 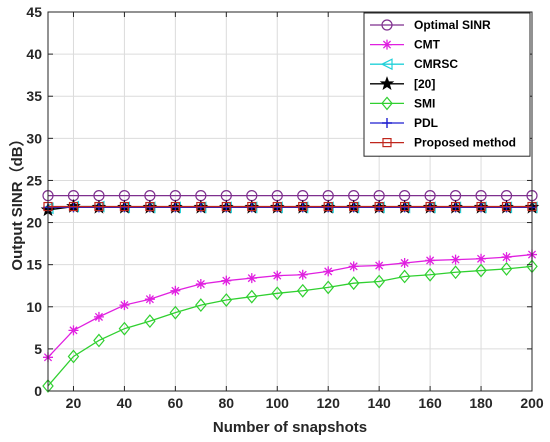 What do you see at coordinates (430, 403) in the screenshot?
I see `x-tick-label: 160` at bounding box center [430, 403].